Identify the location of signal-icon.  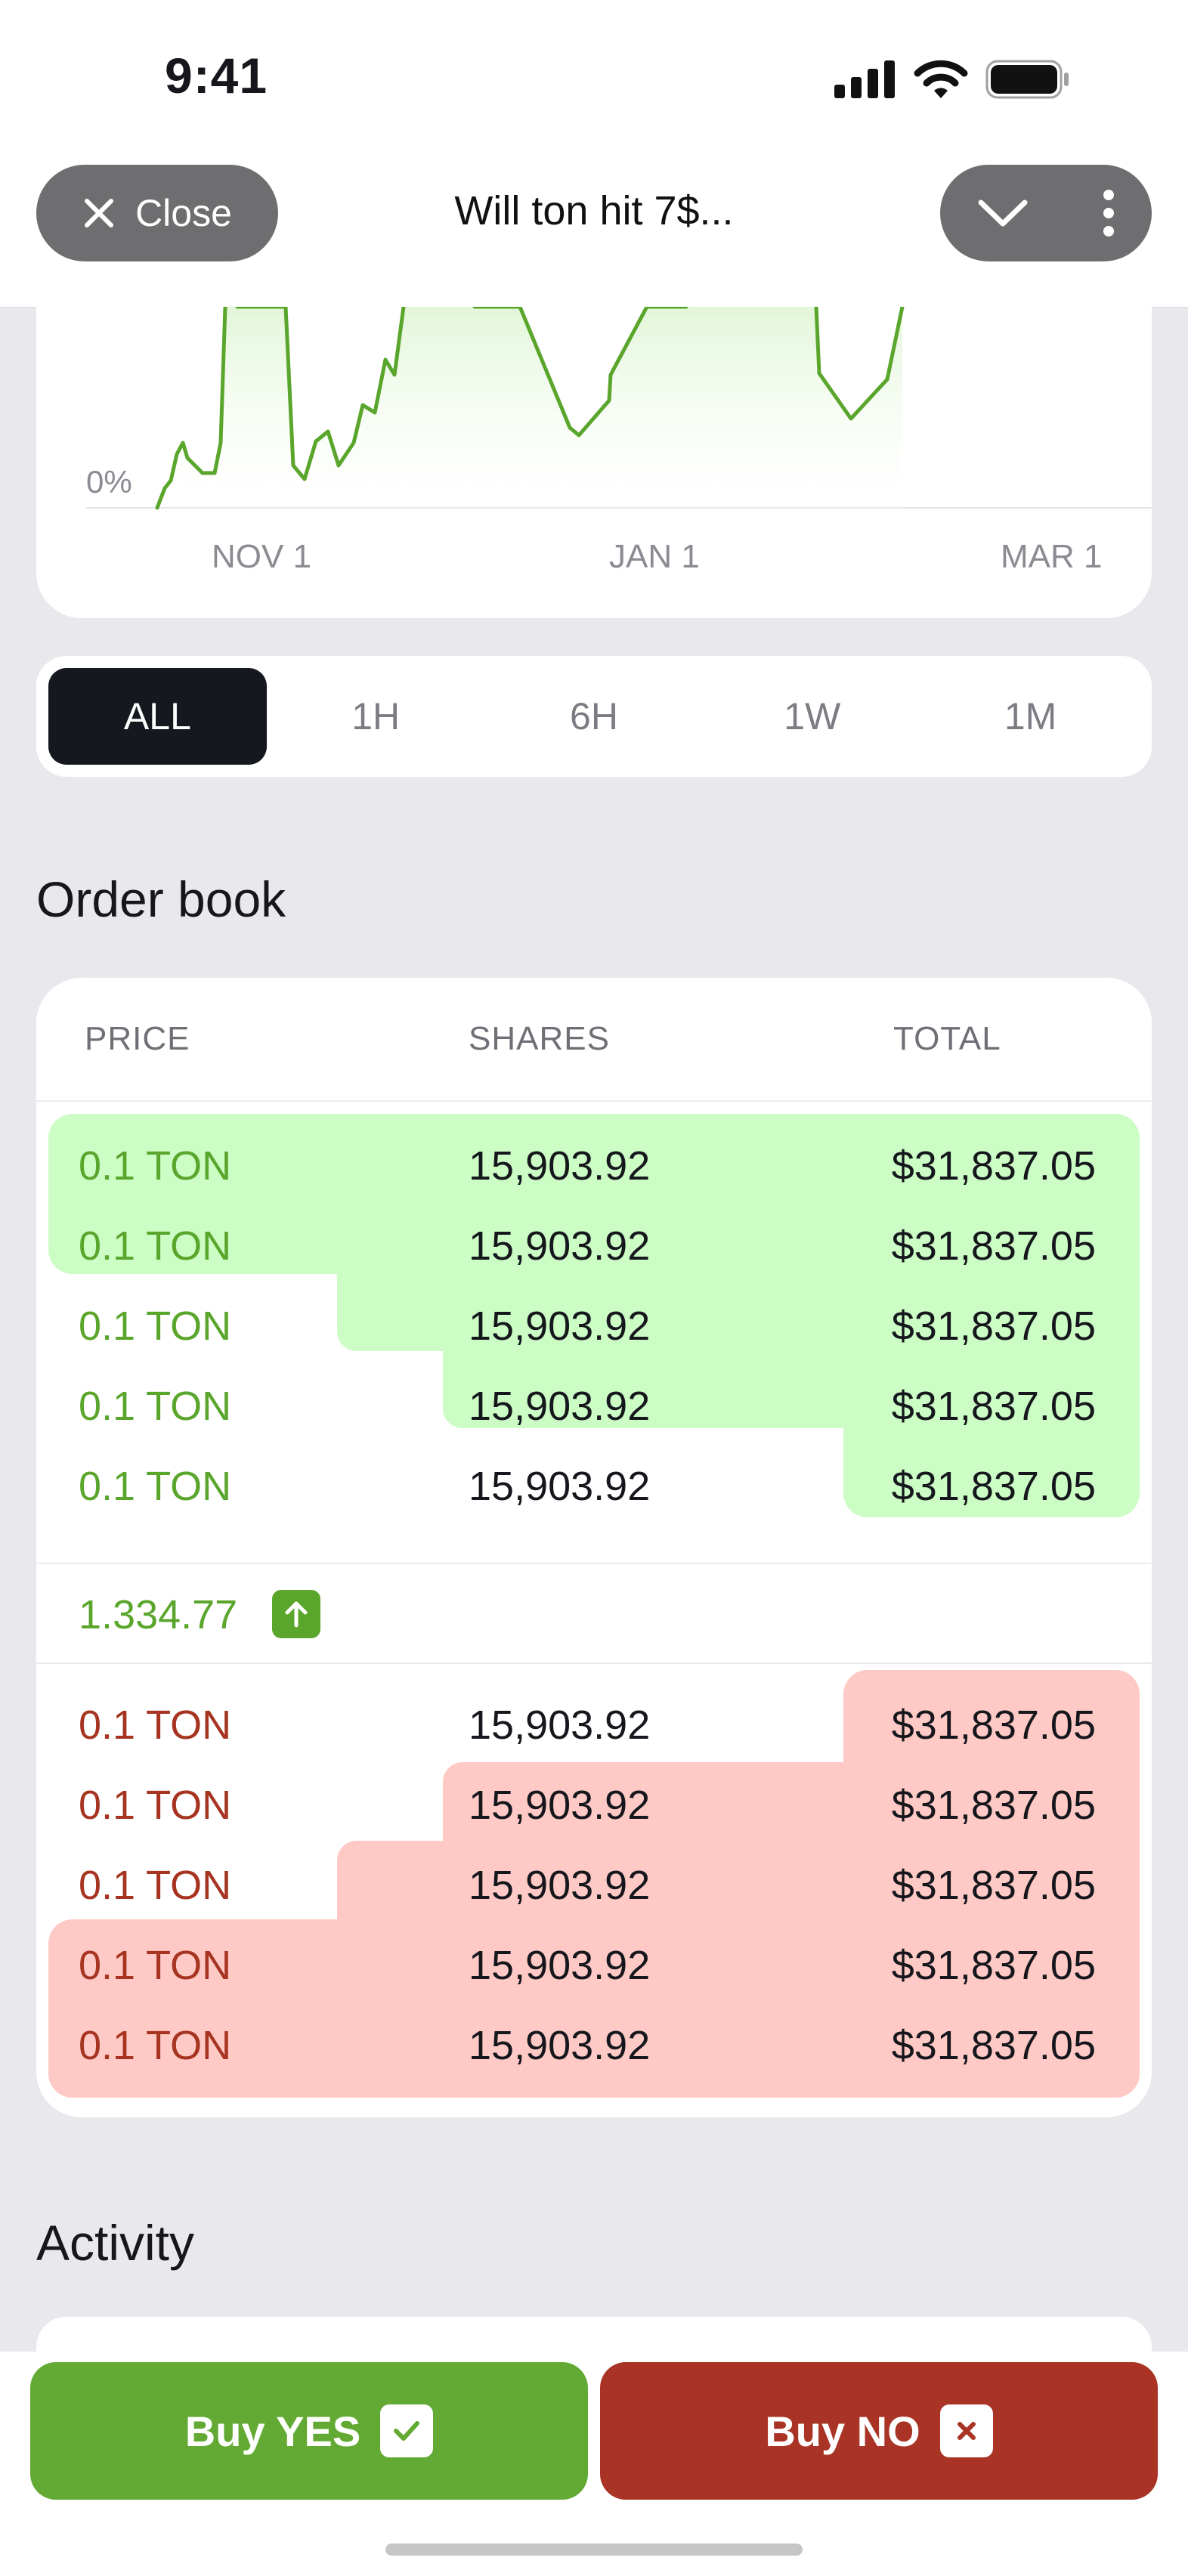
(864, 79).